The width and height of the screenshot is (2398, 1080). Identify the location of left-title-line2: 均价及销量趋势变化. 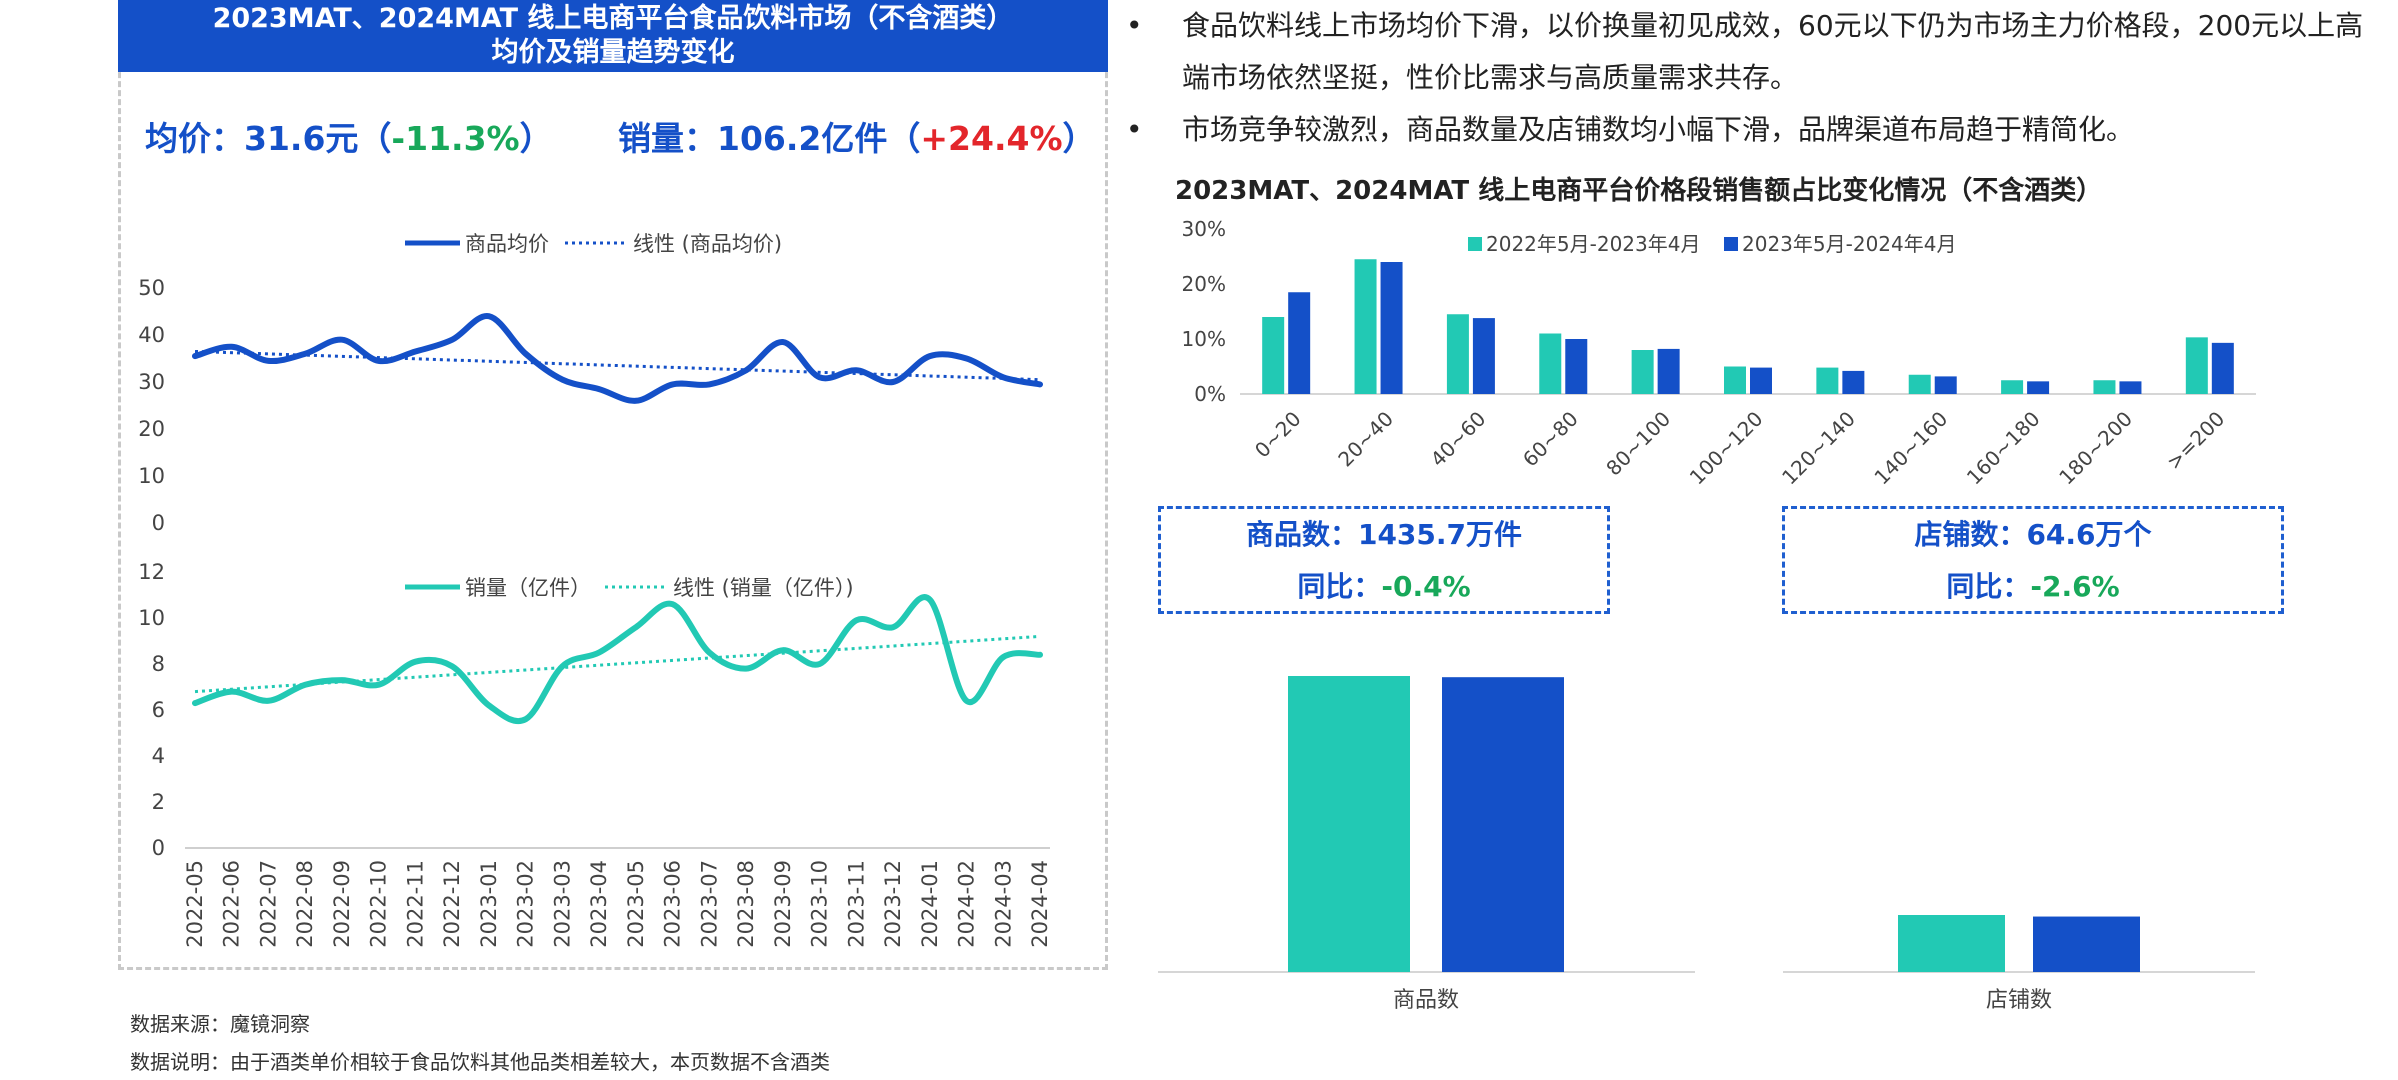
(613, 52).